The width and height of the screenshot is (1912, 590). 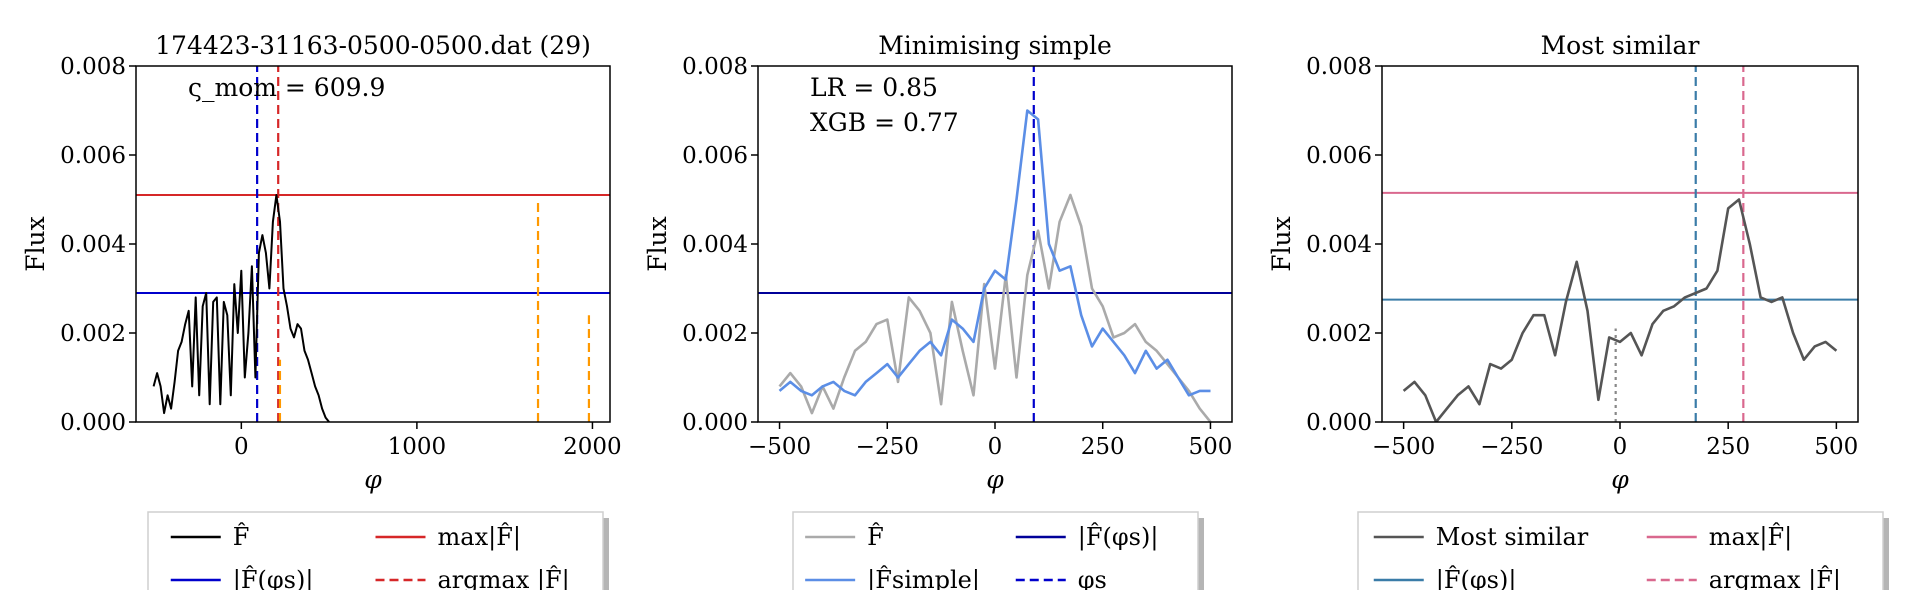 I want to click on legend: F̂ max|F̂| |F̂(φs)| argmax |F̂|, so click(x=378, y=551).